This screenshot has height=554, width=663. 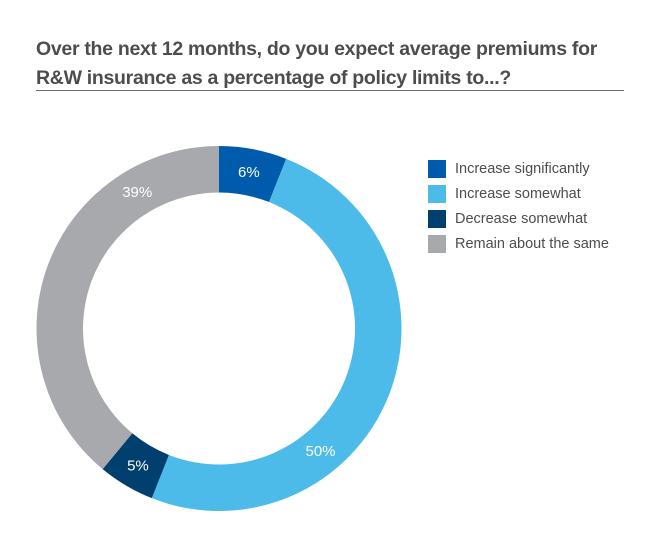 What do you see at coordinates (137, 192) in the screenshot?
I see `slice-label-remain-about-the-same: 39%` at bounding box center [137, 192].